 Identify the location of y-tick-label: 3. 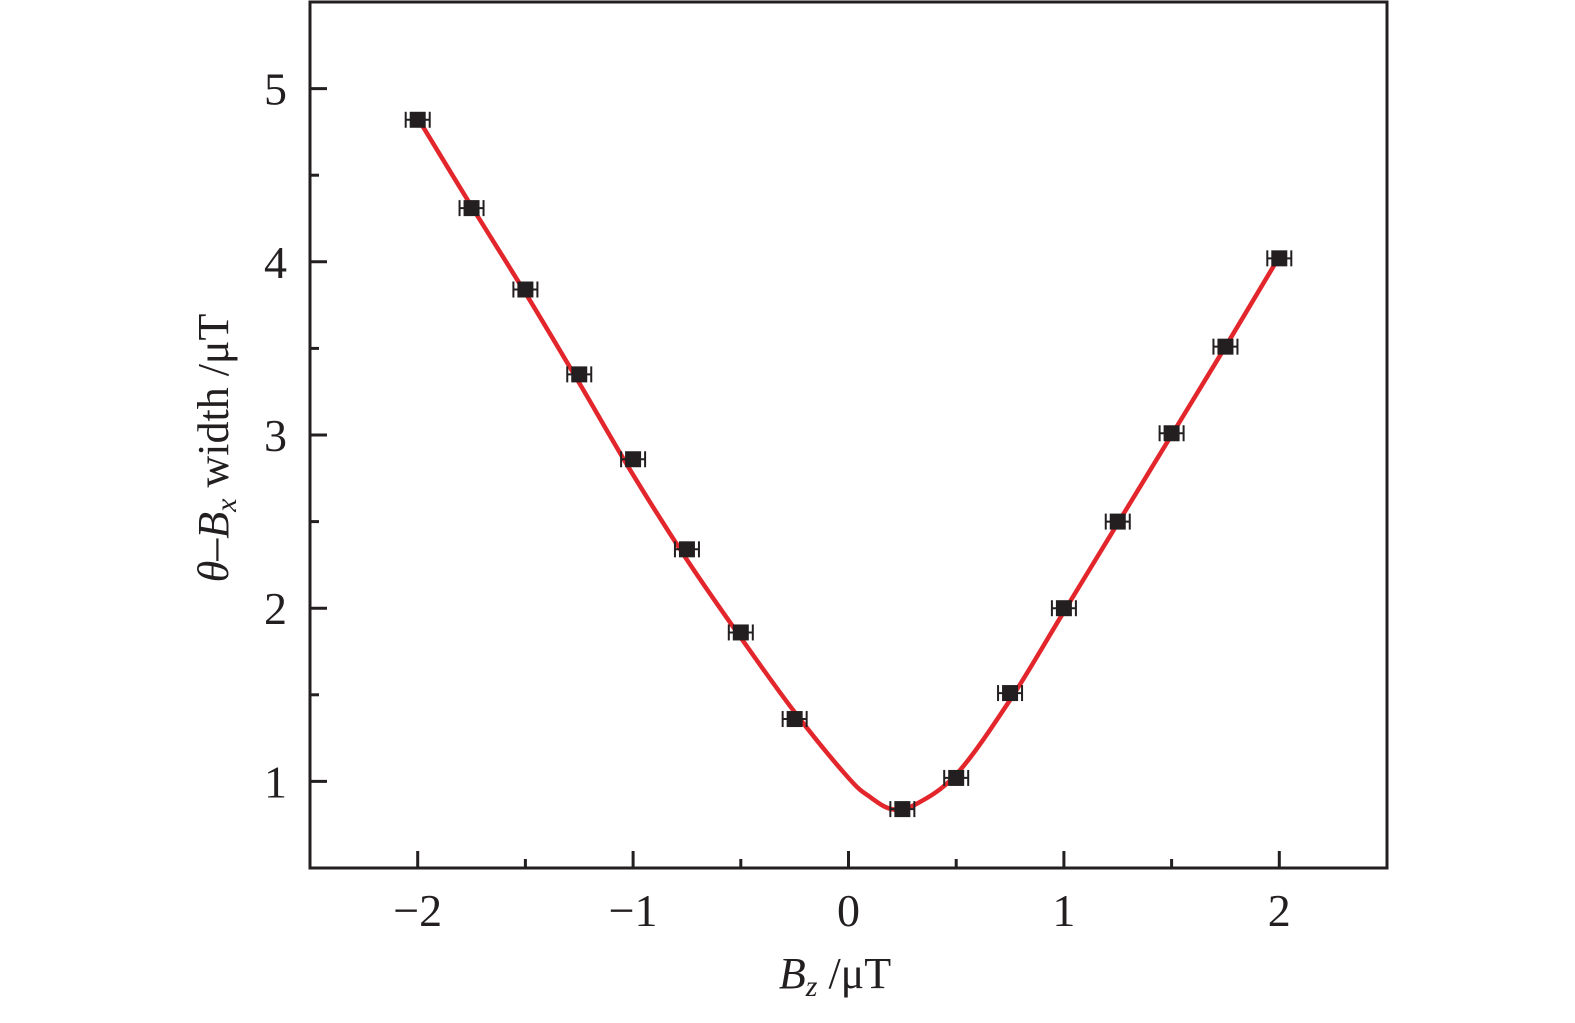
(275, 435).